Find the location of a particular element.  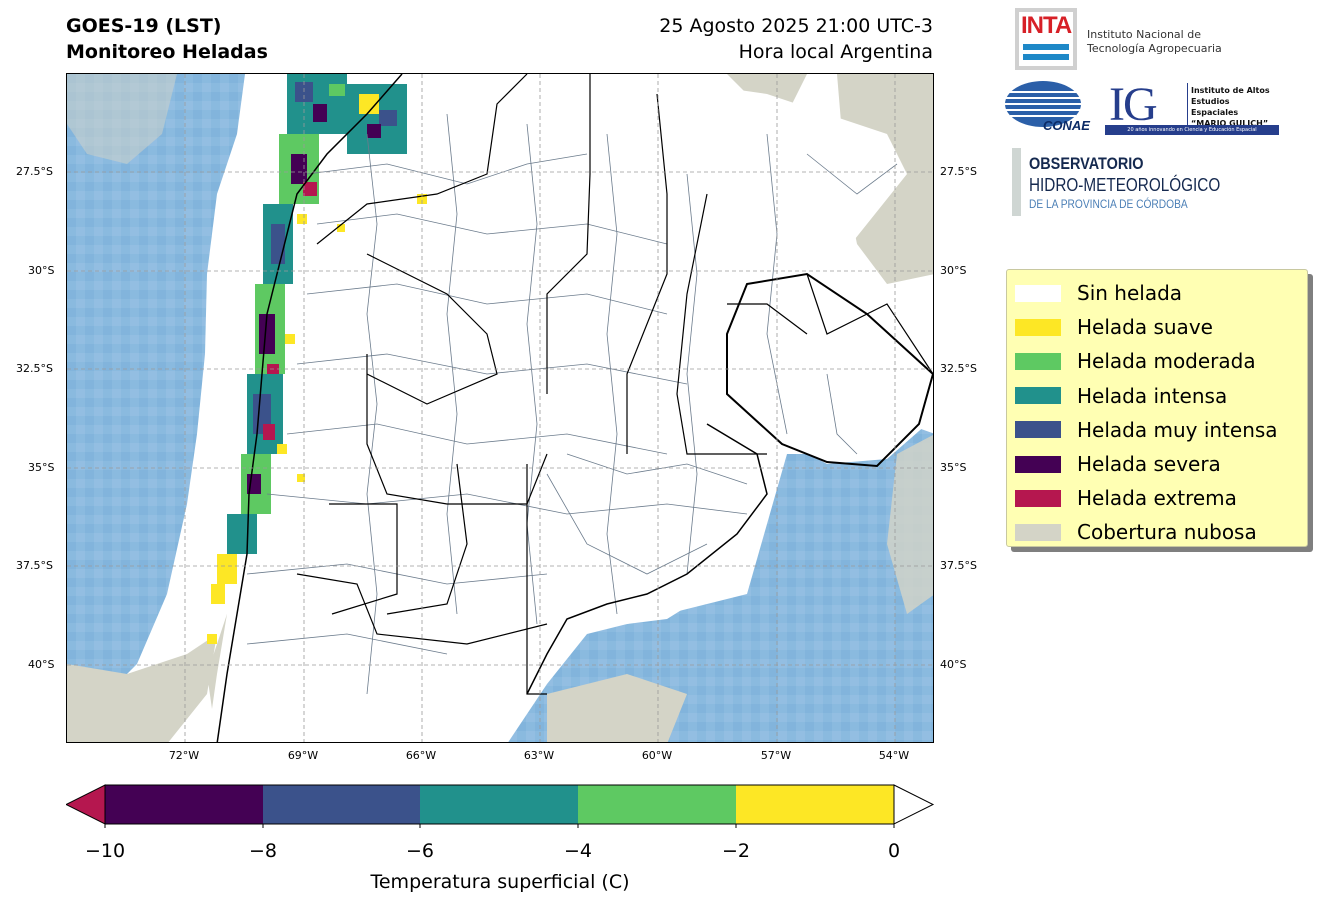

lat-label-right: 37.5°S is located at coordinates (958, 565).